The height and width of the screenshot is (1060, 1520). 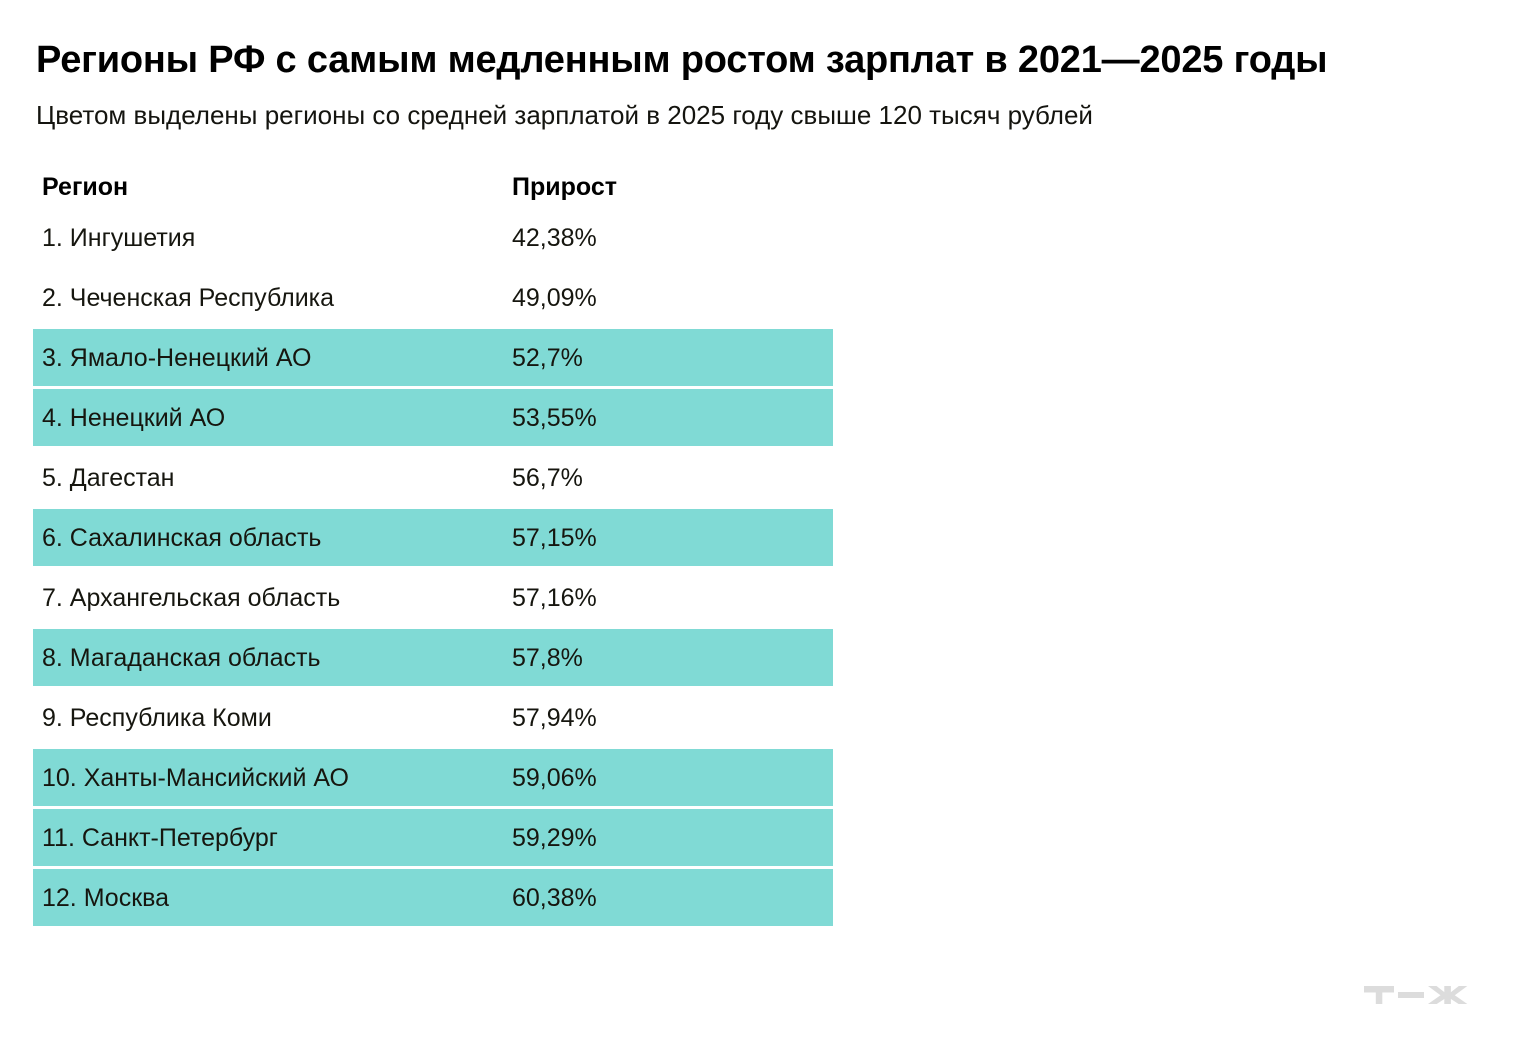 What do you see at coordinates (433, 777) in the screenshot?
I see `table-row: 10. Ханты-Мансийский АО 59,06%` at bounding box center [433, 777].